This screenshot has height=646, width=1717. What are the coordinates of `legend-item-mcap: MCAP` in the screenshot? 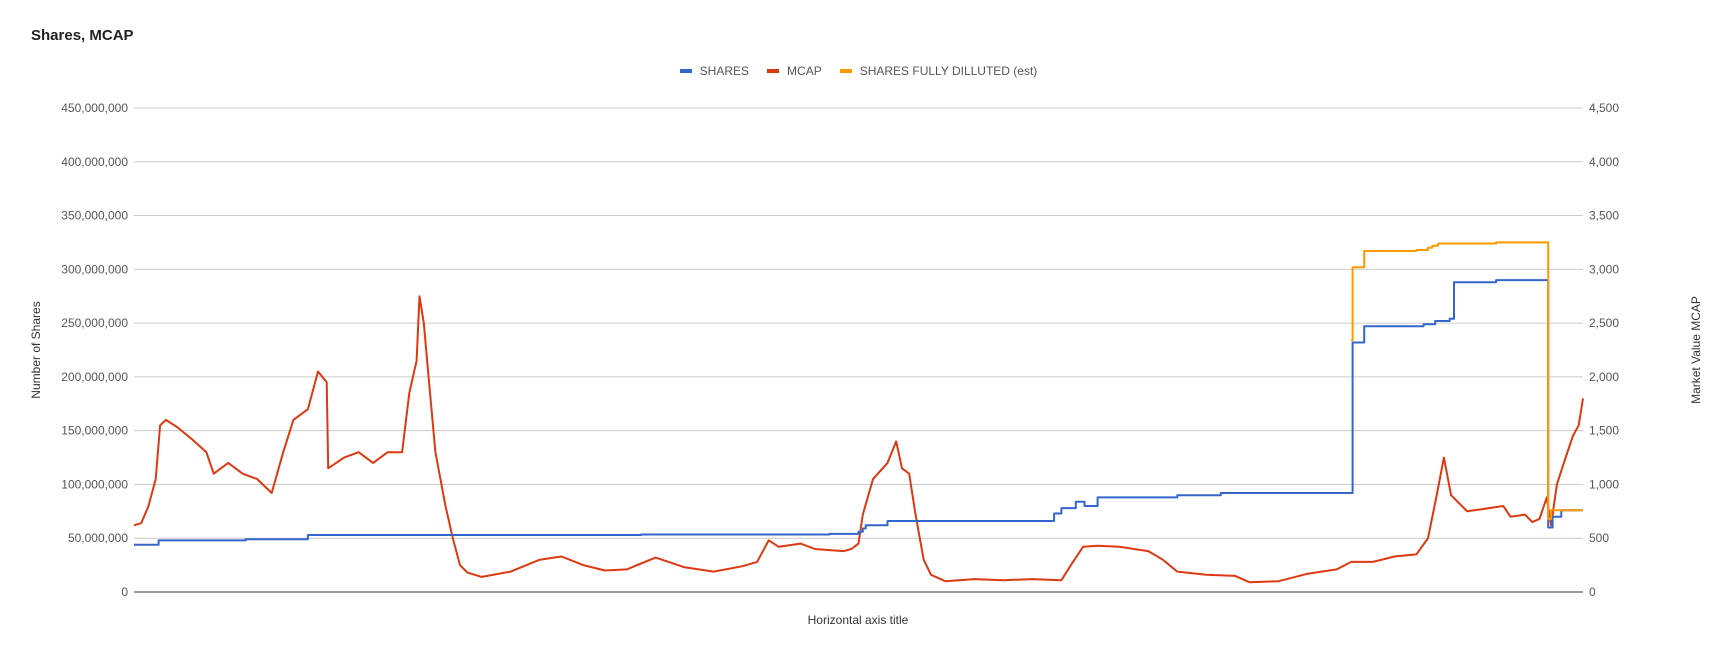 It's located at (794, 71).